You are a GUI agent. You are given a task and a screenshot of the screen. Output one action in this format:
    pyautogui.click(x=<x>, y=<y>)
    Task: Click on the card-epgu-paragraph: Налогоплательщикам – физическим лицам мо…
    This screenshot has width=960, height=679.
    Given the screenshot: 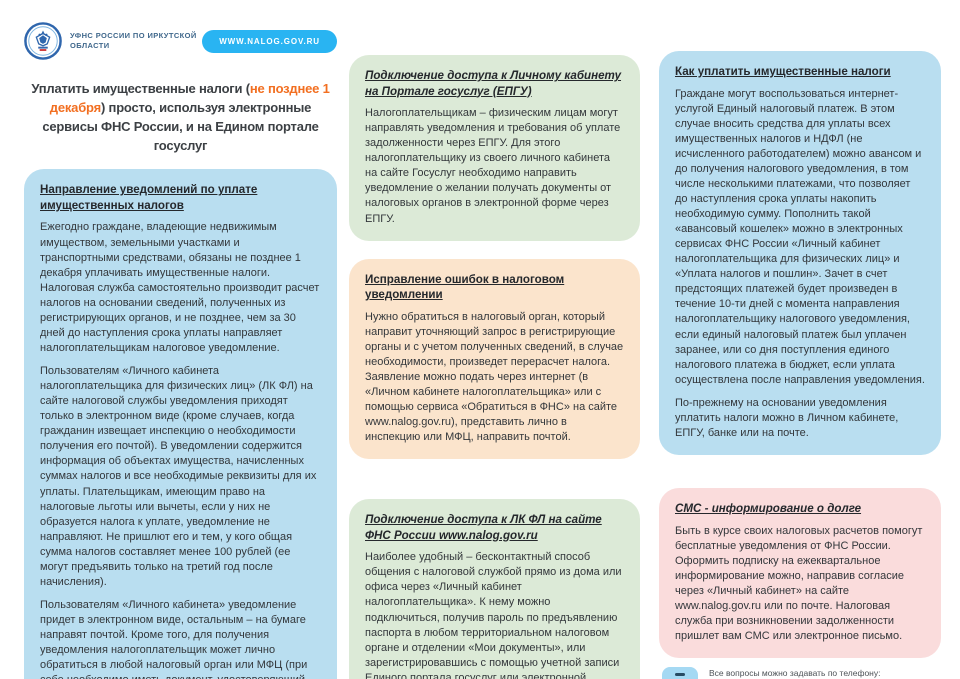 What is the action you would take?
    pyautogui.click(x=493, y=166)
    